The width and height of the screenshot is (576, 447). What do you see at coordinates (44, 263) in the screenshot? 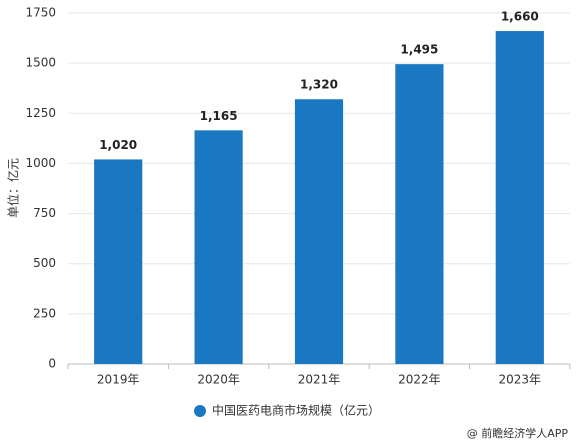
I see `y-tick-label: 500` at bounding box center [44, 263].